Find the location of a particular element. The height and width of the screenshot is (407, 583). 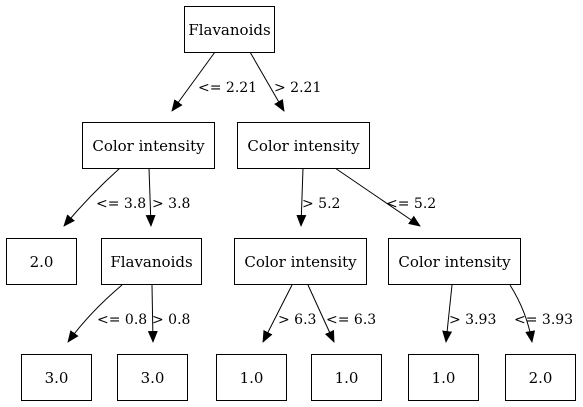

tree-node: Flavanoids is located at coordinates (151, 261).